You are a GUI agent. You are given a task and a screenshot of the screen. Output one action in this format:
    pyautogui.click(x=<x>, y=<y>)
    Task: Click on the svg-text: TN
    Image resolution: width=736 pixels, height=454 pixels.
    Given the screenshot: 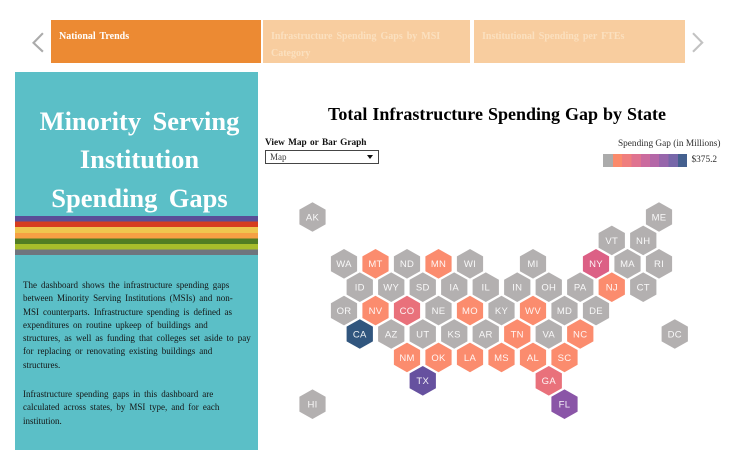 What is the action you would take?
    pyautogui.click(x=517, y=334)
    